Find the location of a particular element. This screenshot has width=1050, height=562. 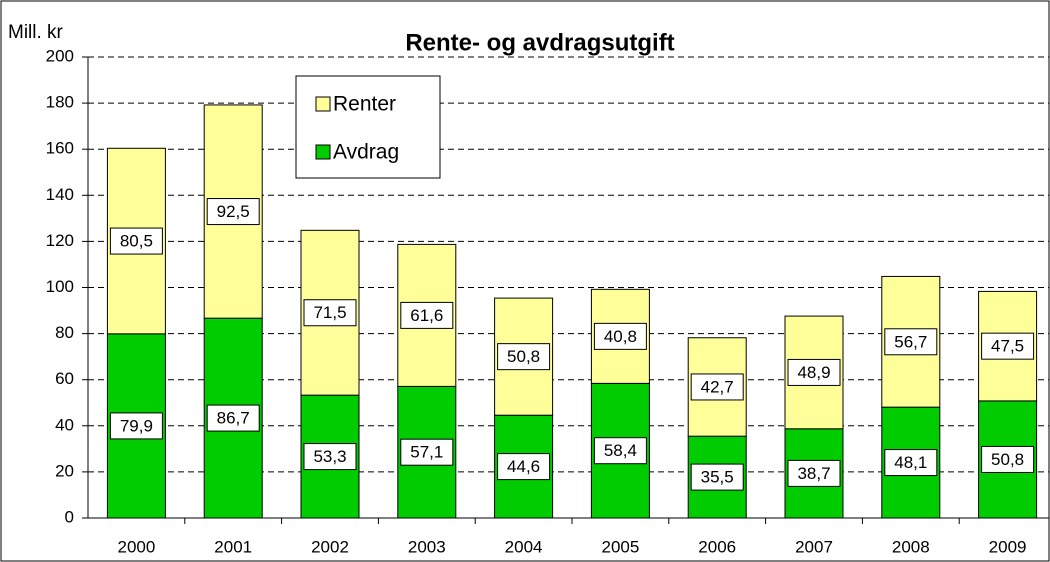

data-label: 47,5 is located at coordinates (1007, 346).